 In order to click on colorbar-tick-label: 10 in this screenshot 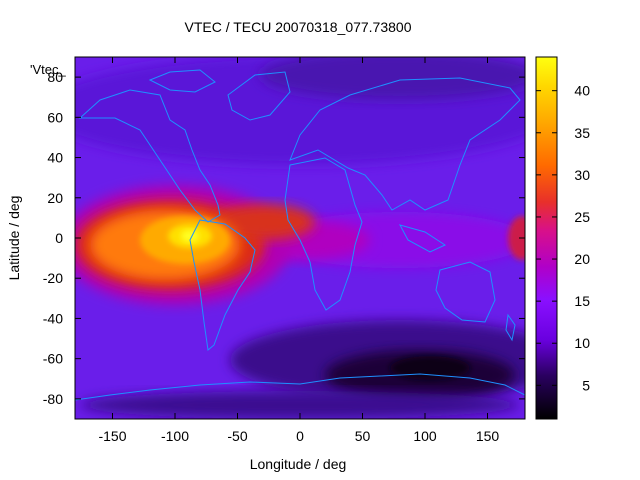, I will do `click(582, 343)`.